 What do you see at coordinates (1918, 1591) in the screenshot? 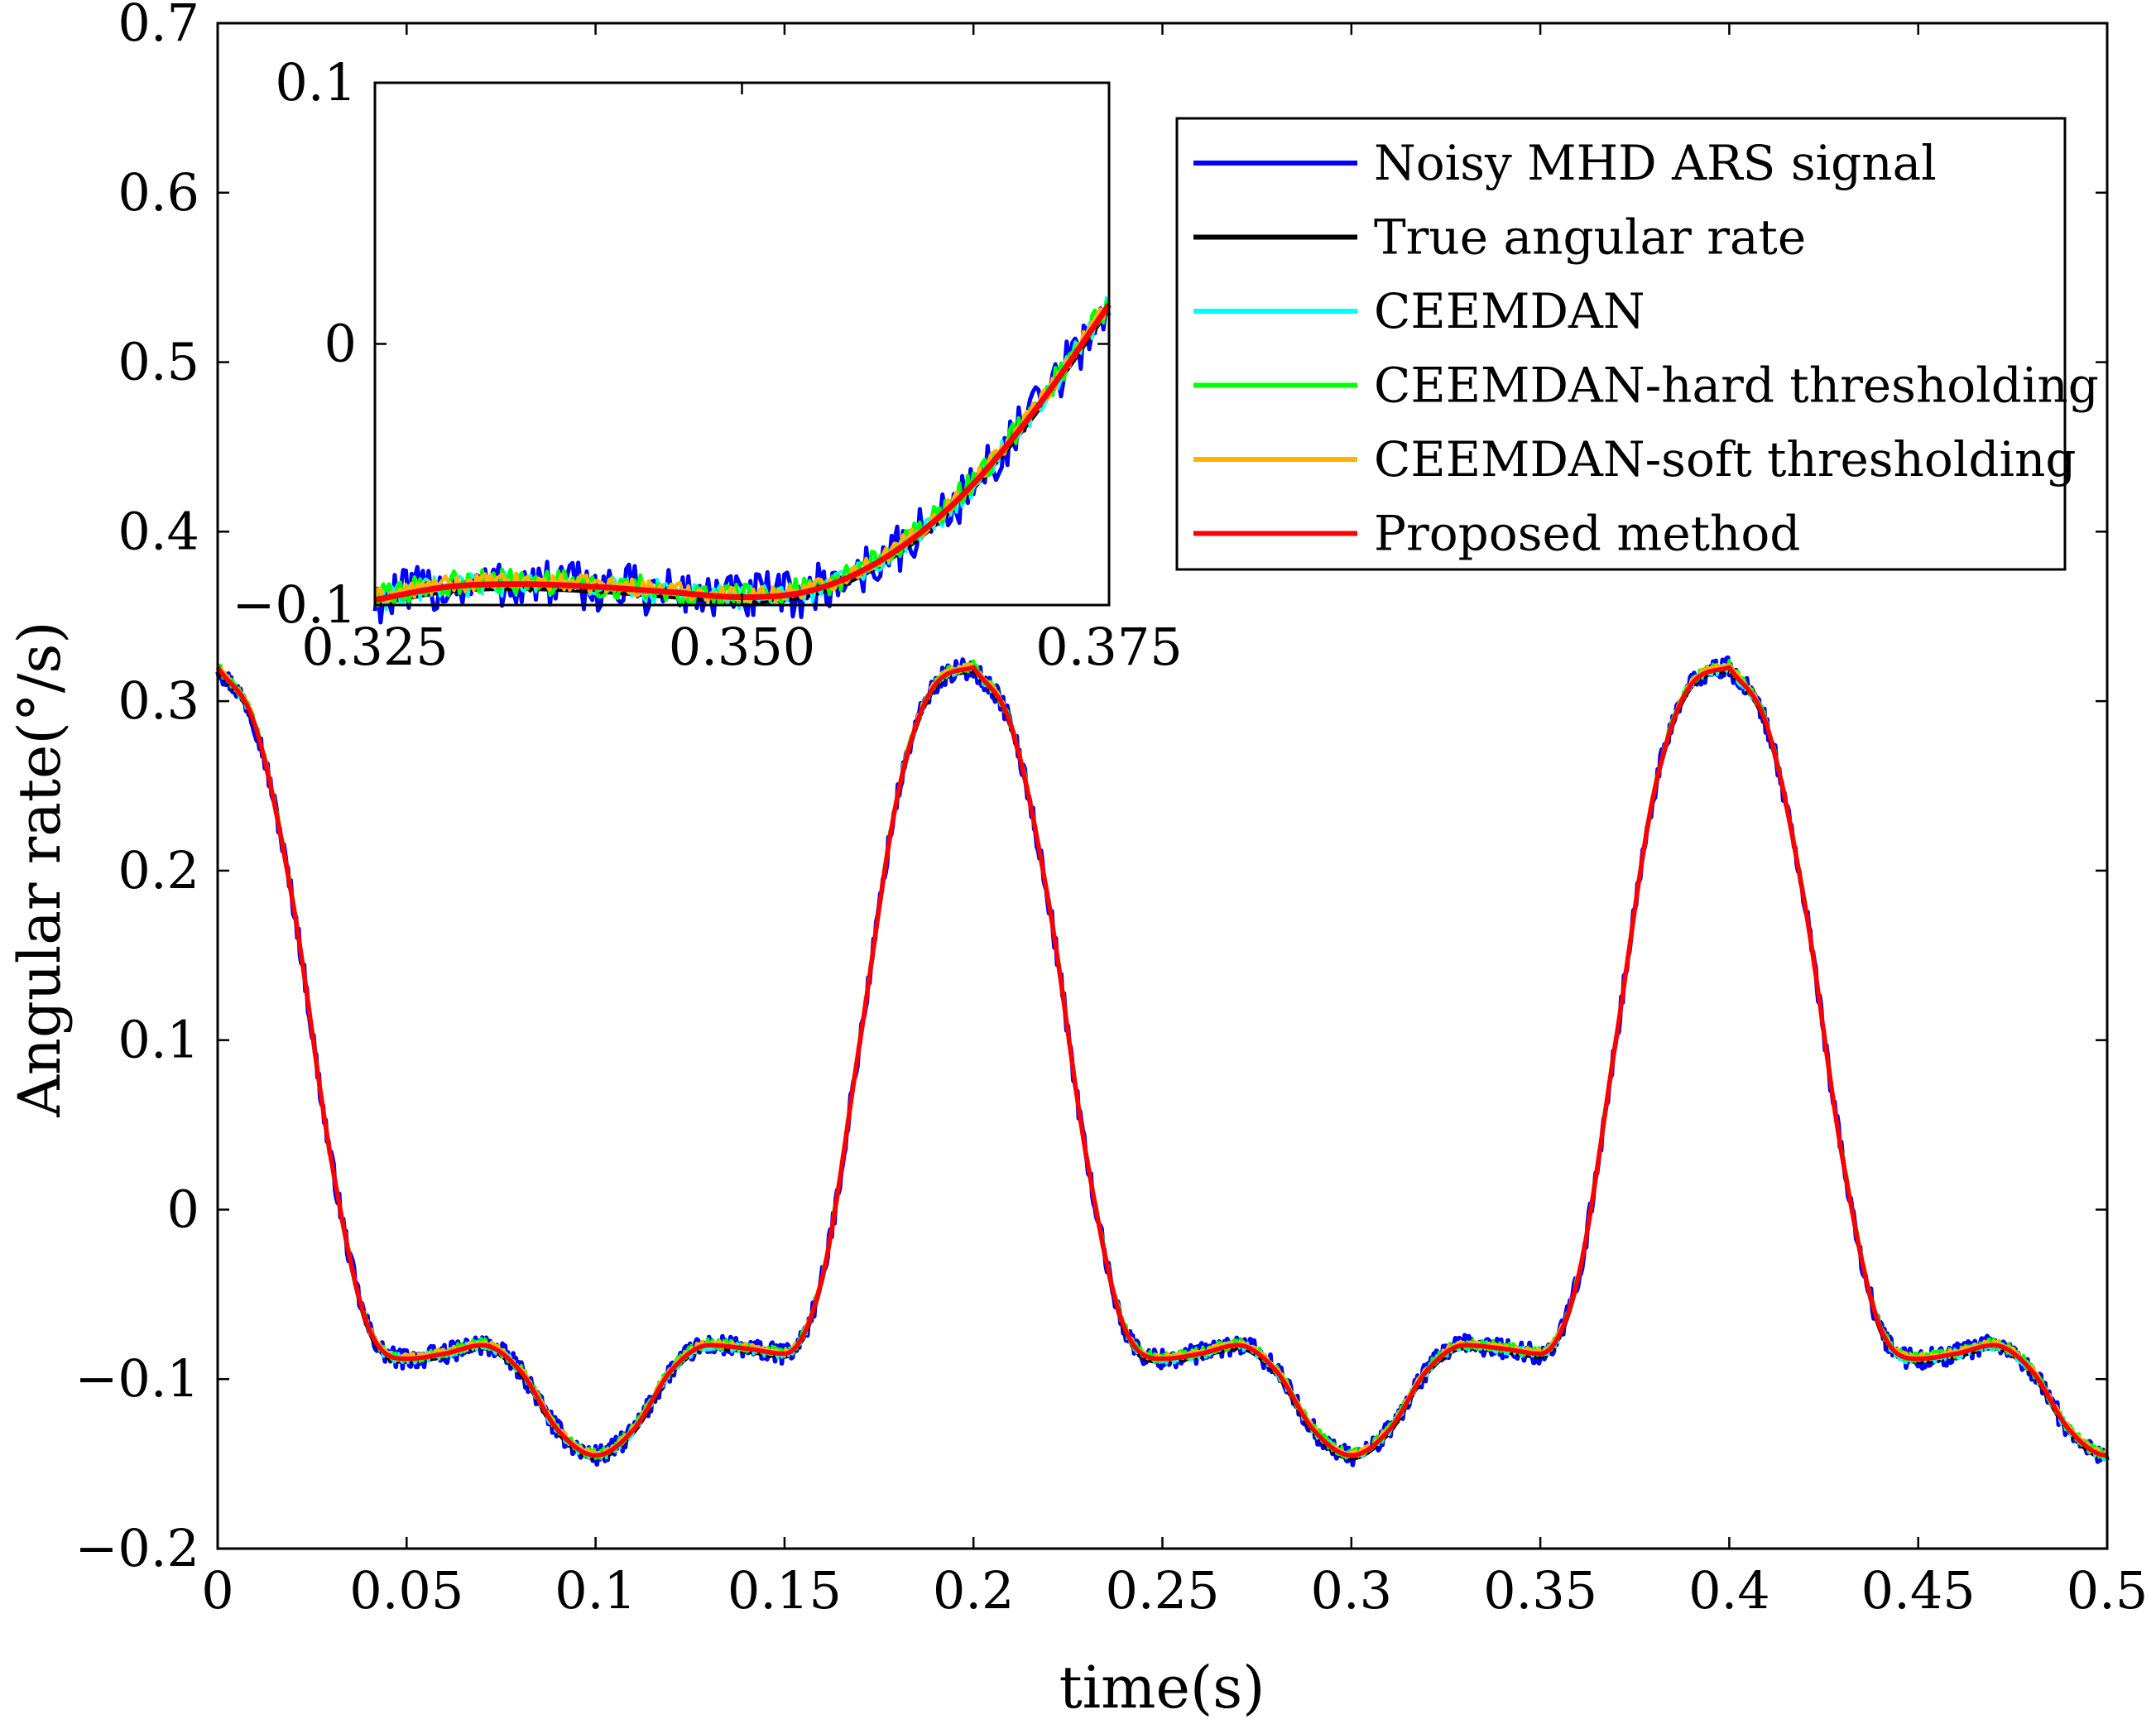
I see `main-x-tick-label: 0.45` at bounding box center [1918, 1591].